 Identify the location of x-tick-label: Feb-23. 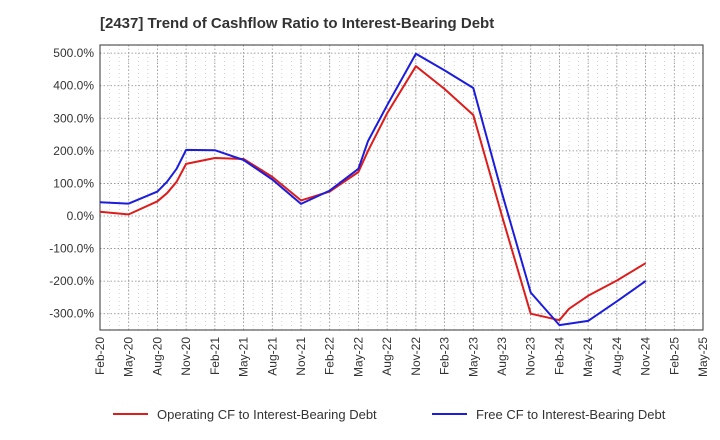
(445, 356).